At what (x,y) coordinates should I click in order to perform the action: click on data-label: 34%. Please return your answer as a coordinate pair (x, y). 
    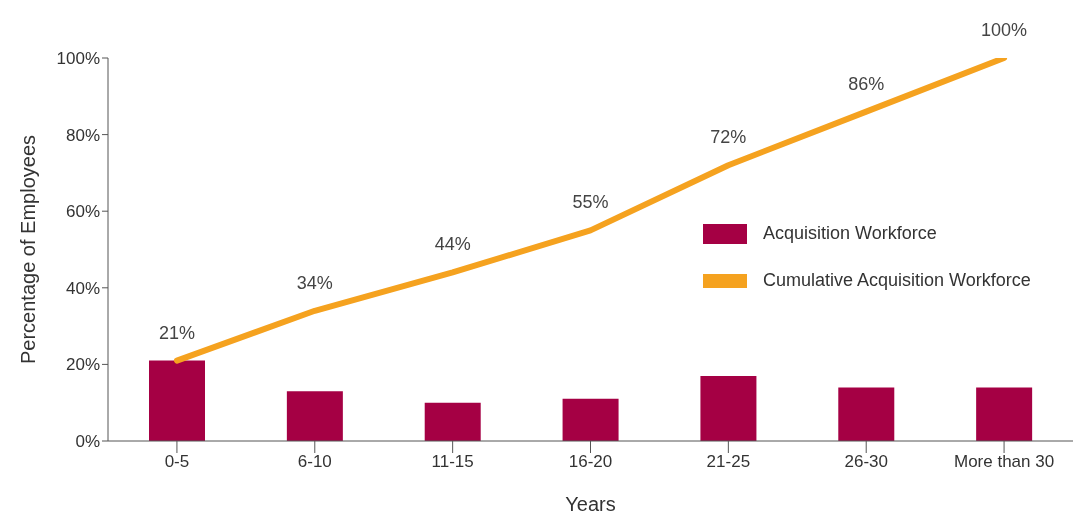
    Looking at the image, I should click on (314, 282).